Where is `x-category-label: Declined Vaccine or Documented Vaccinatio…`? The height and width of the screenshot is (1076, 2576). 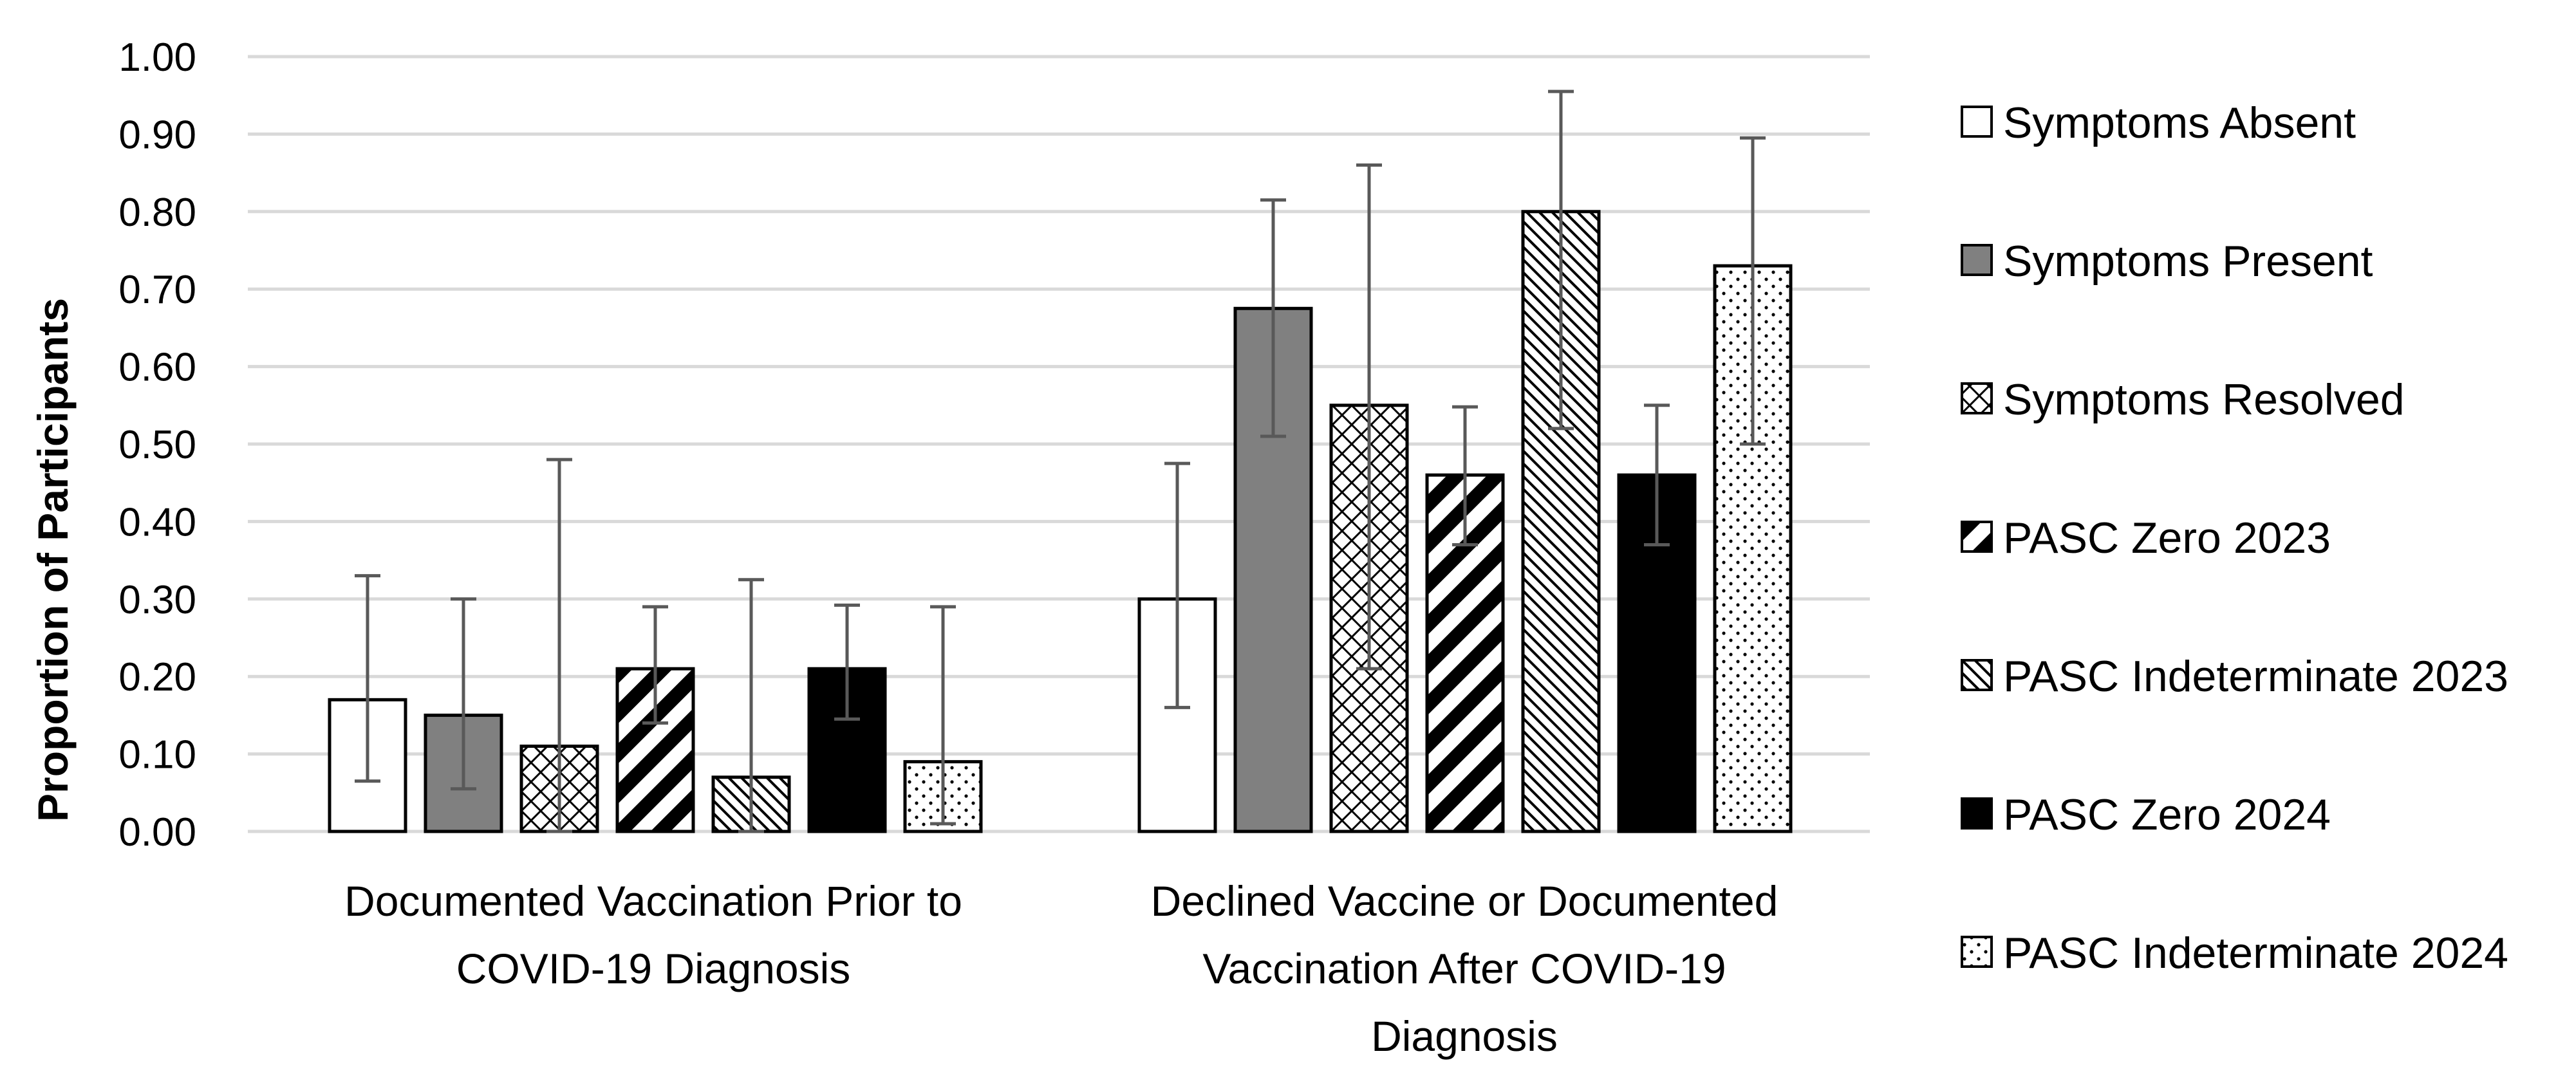 x-category-label: Declined Vaccine or Documented Vaccinatio… is located at coordinates (1464, 968).